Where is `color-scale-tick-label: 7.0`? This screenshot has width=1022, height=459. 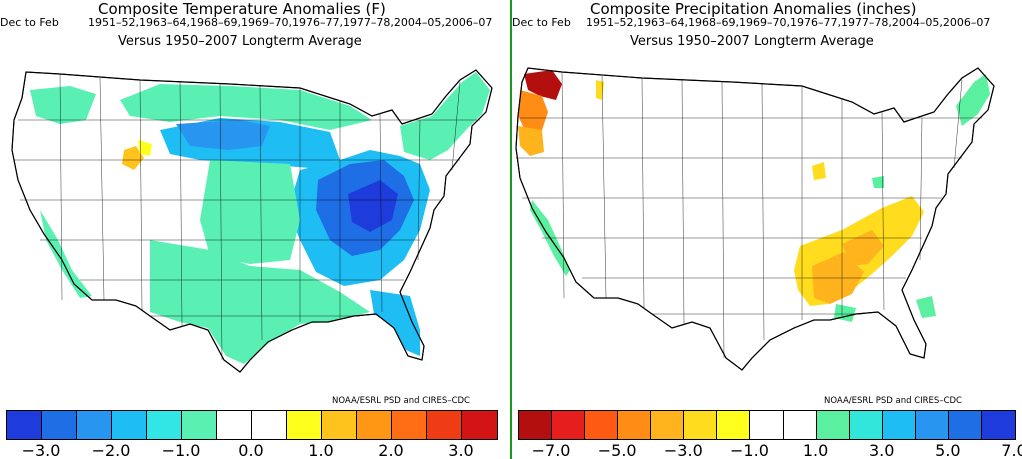 color-scale-tick-label: 7.0 is located at coordinates (1011, 450).